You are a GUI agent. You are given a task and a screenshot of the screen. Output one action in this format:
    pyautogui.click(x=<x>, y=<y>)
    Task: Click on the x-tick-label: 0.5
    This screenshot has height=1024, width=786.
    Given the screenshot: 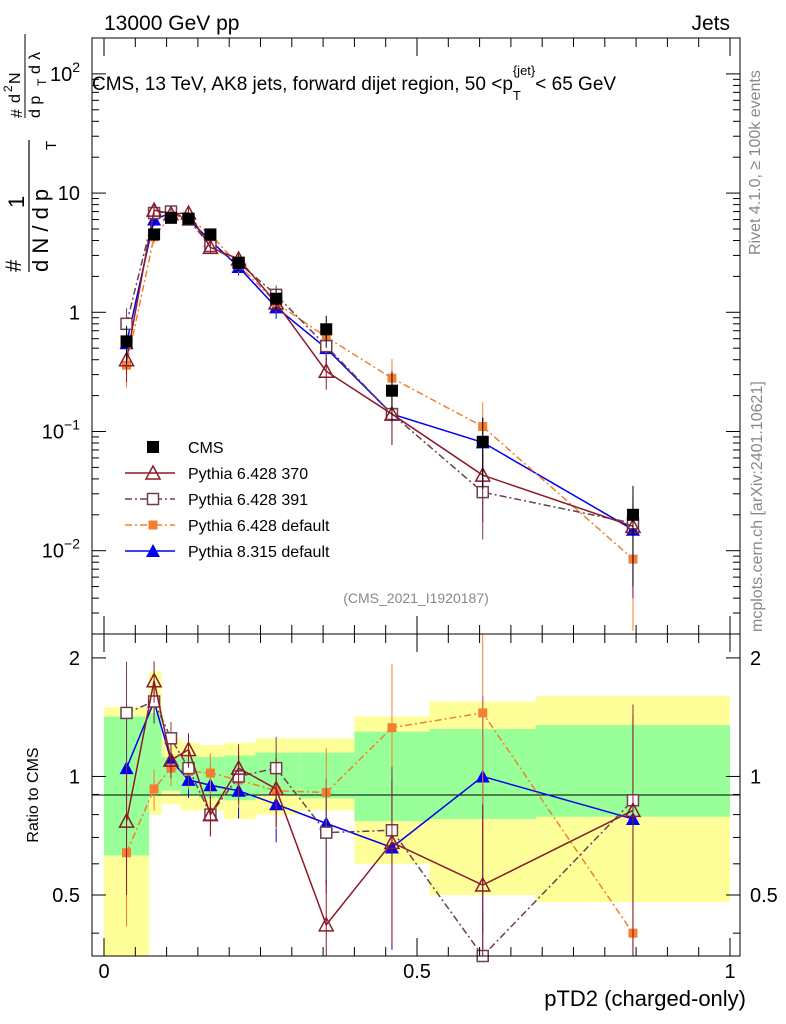 What is the action you would take?
    pyautogui.click(x=417, y=972)
    